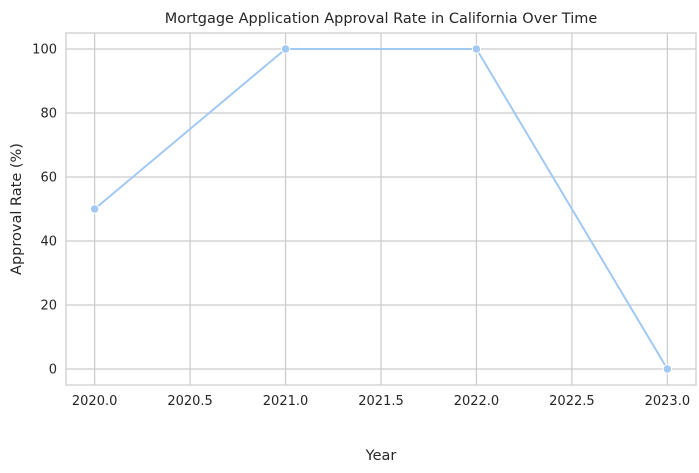  I want to click on y-axis-title: Approval Rate (%), so click(17, 209).